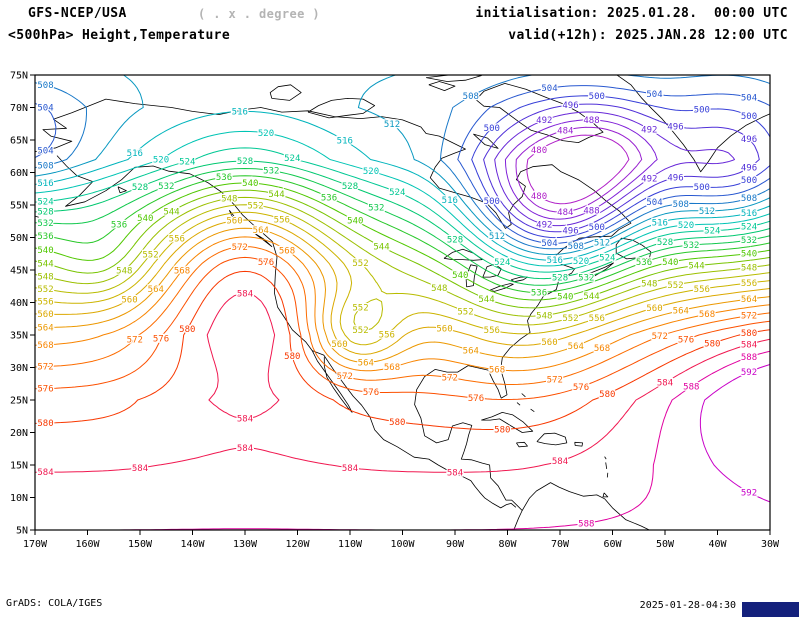 This screenshot has width=800, height=618. I want to click on lon-tick-label: 30W, so click(770, 544).